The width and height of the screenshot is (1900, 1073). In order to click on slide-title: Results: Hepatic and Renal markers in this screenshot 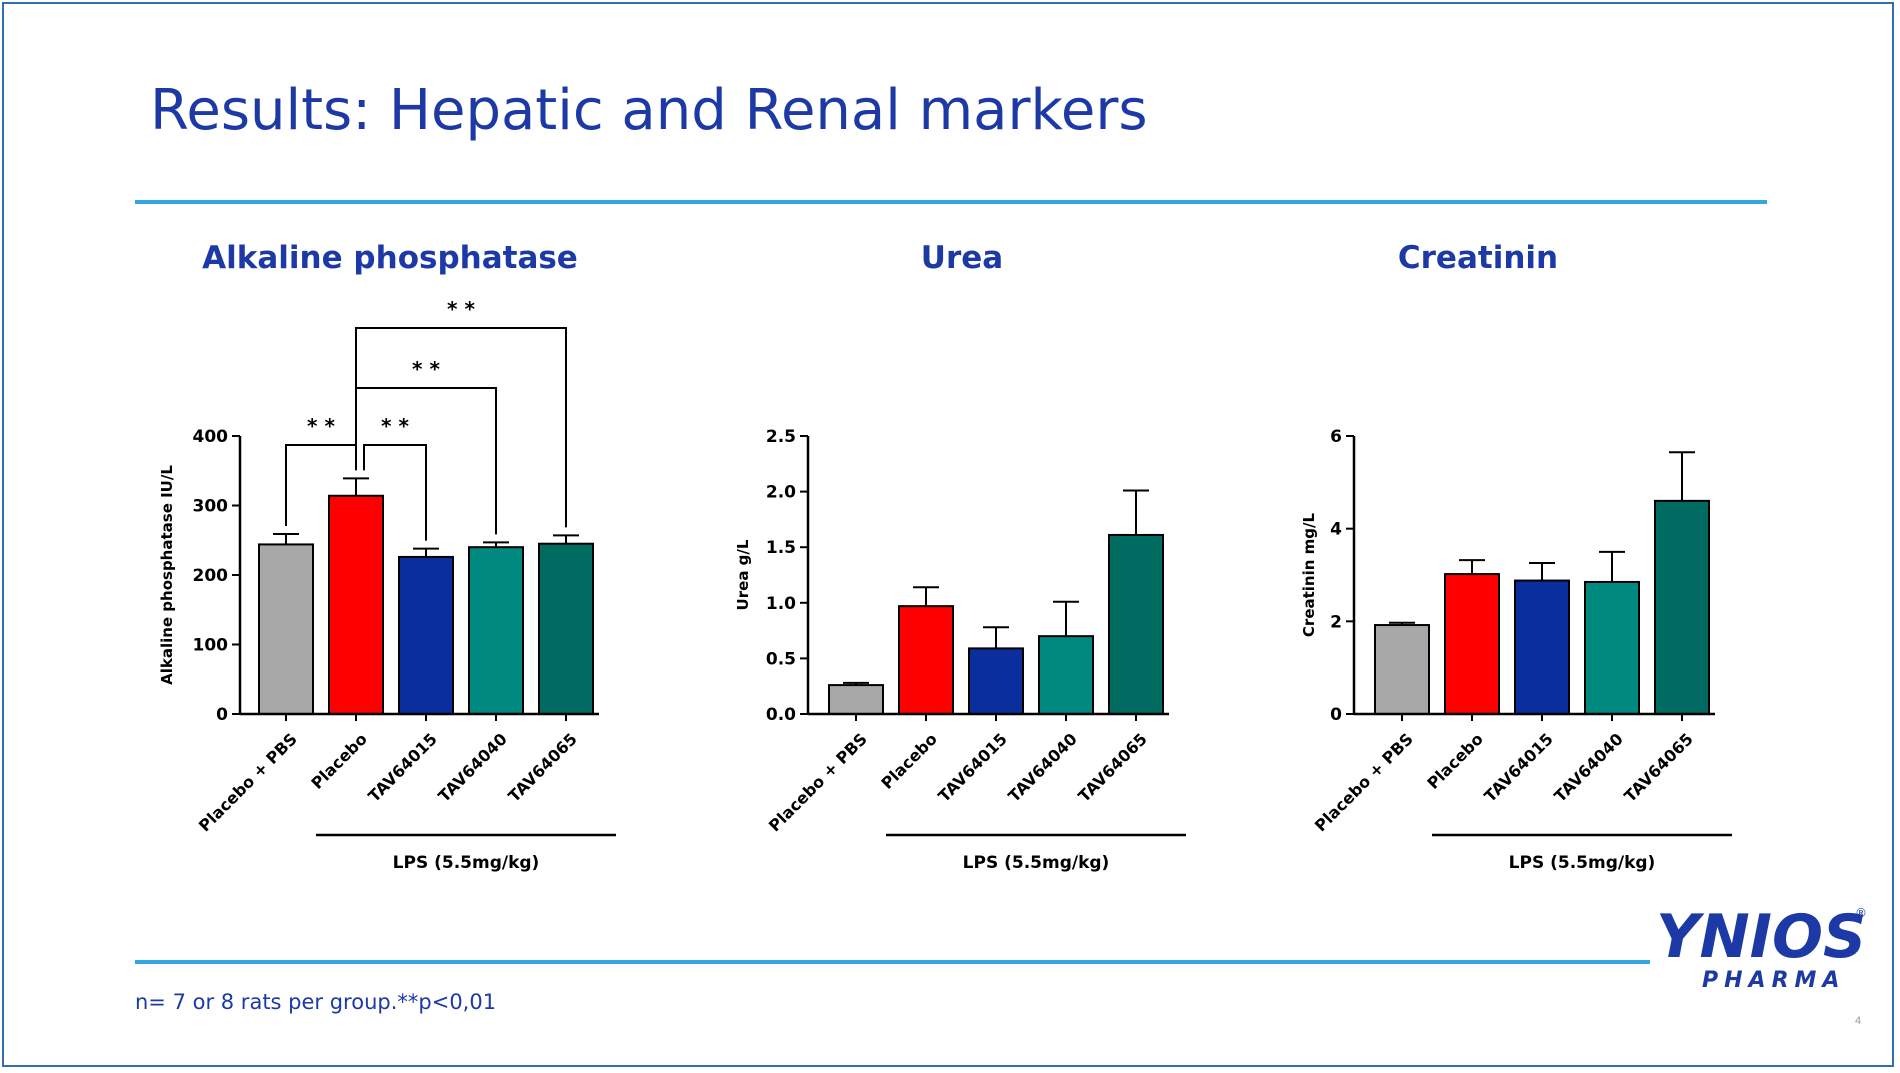, I will do `click(649, 110)`.